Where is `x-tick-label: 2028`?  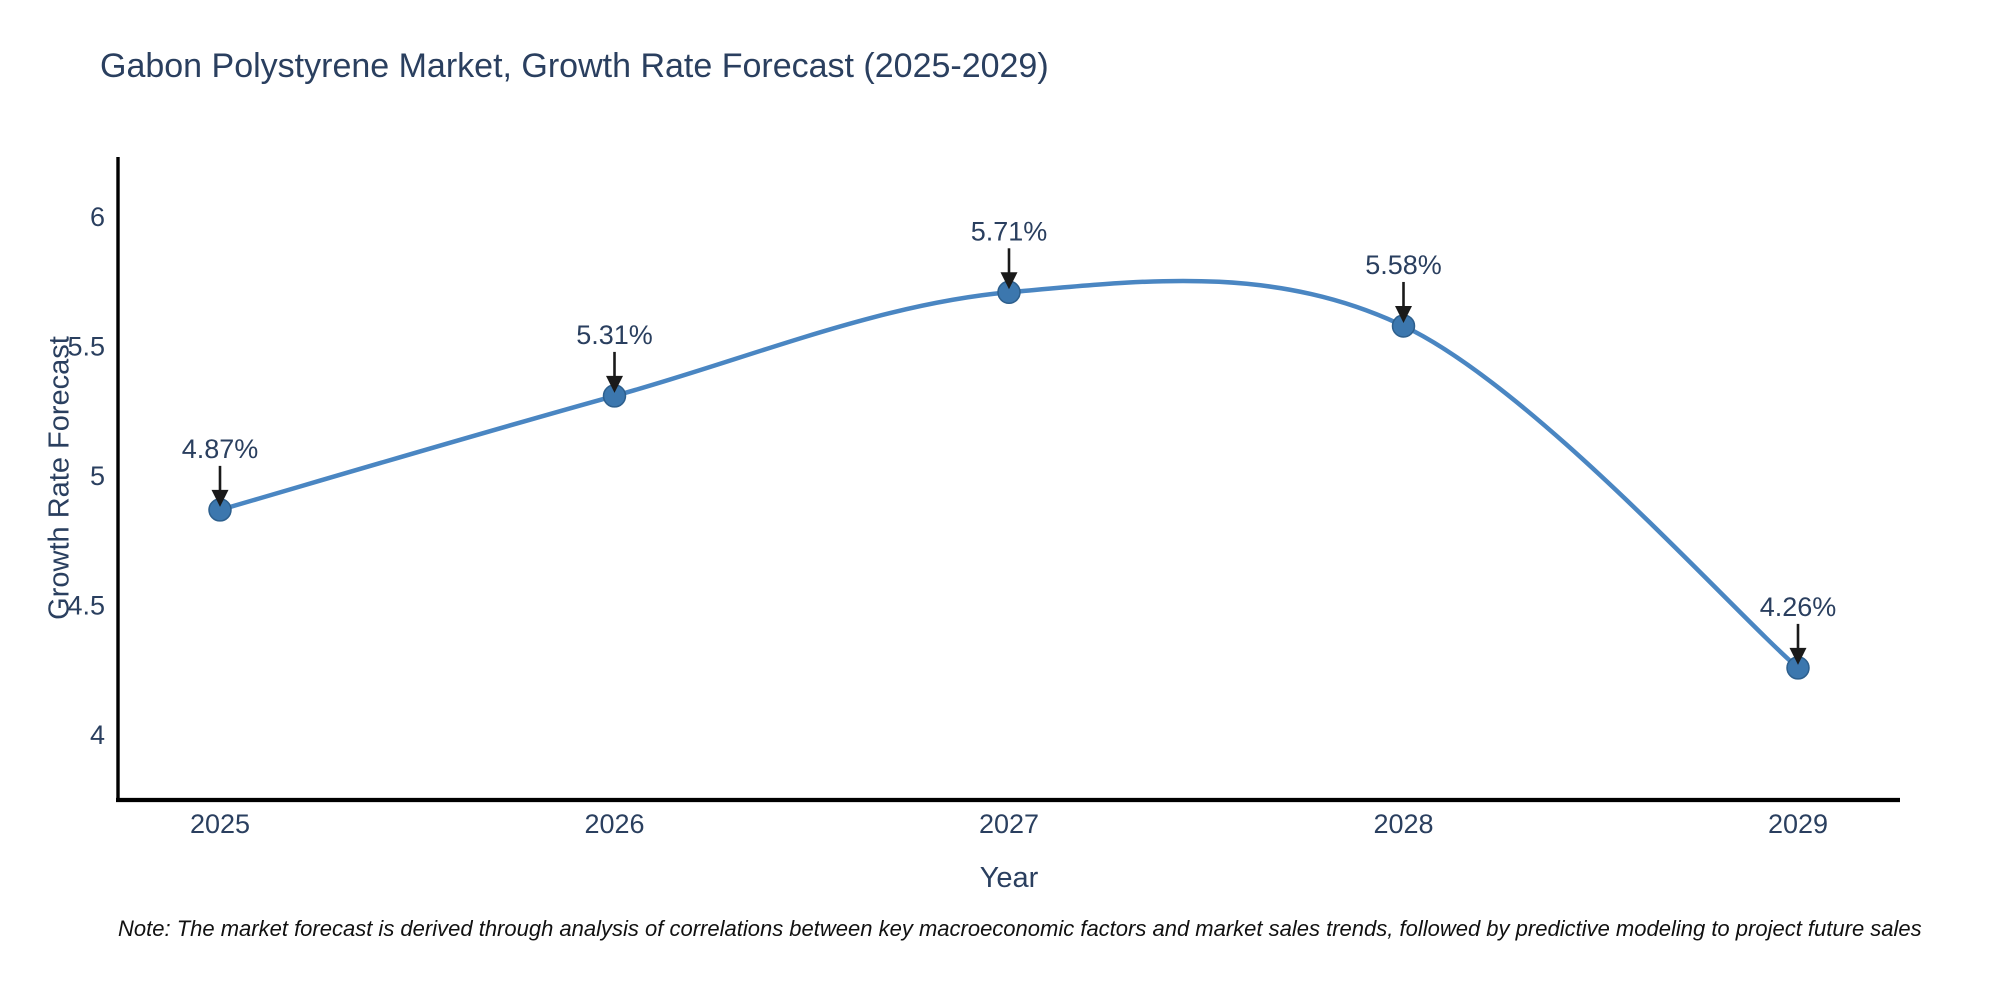
x-tick-label: 2028 is located at coordinates (1403, 824).